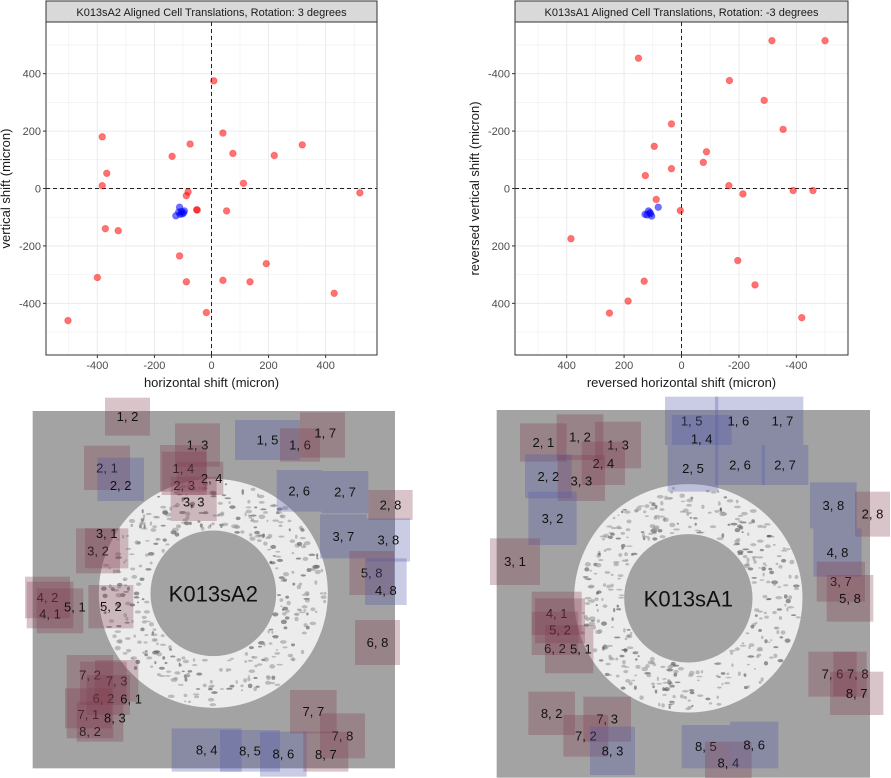 This screenshot has height=778, width=891. What do you see at coordinates (702, 439) in the screenshot?
I see `tile-label: 1, 4` at bounding box center [702, 439].